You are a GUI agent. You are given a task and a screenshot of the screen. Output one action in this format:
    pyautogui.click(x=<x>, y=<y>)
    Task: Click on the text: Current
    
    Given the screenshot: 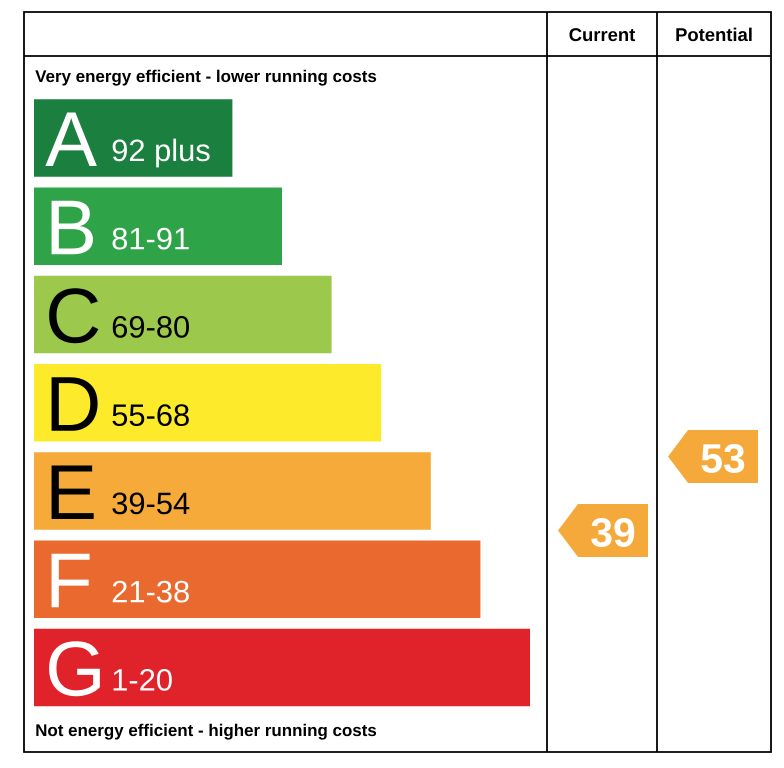 What is the action you would take?
    pyautogui.click(x=602, y=35)
    